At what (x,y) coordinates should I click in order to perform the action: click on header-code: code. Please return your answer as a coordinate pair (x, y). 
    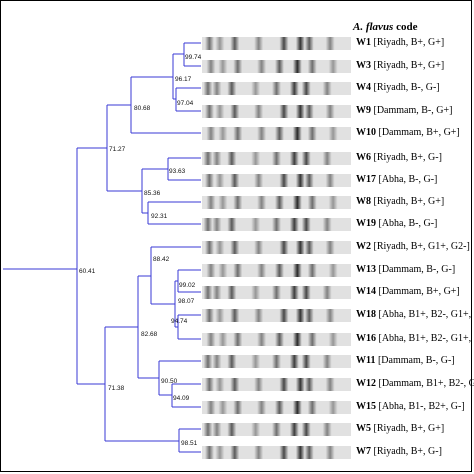
    Looking at the image, I should click on (407, 27).